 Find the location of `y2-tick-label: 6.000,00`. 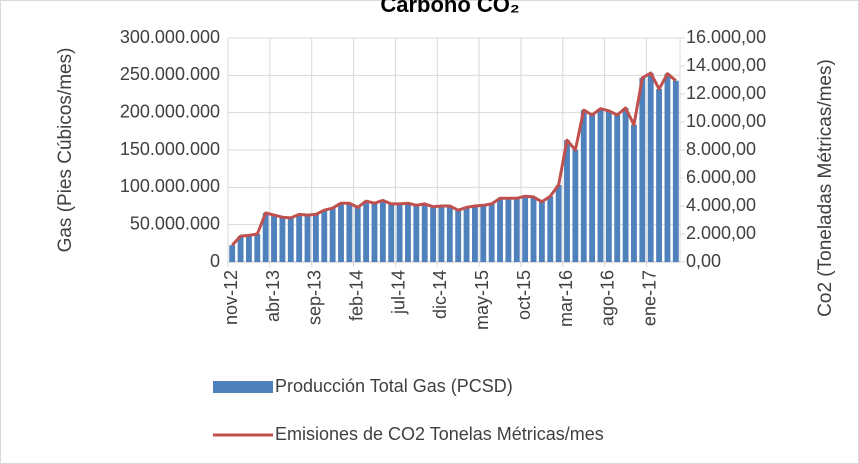

y2-tick-label: 6.000,00 is located at coordinates (721, 177).